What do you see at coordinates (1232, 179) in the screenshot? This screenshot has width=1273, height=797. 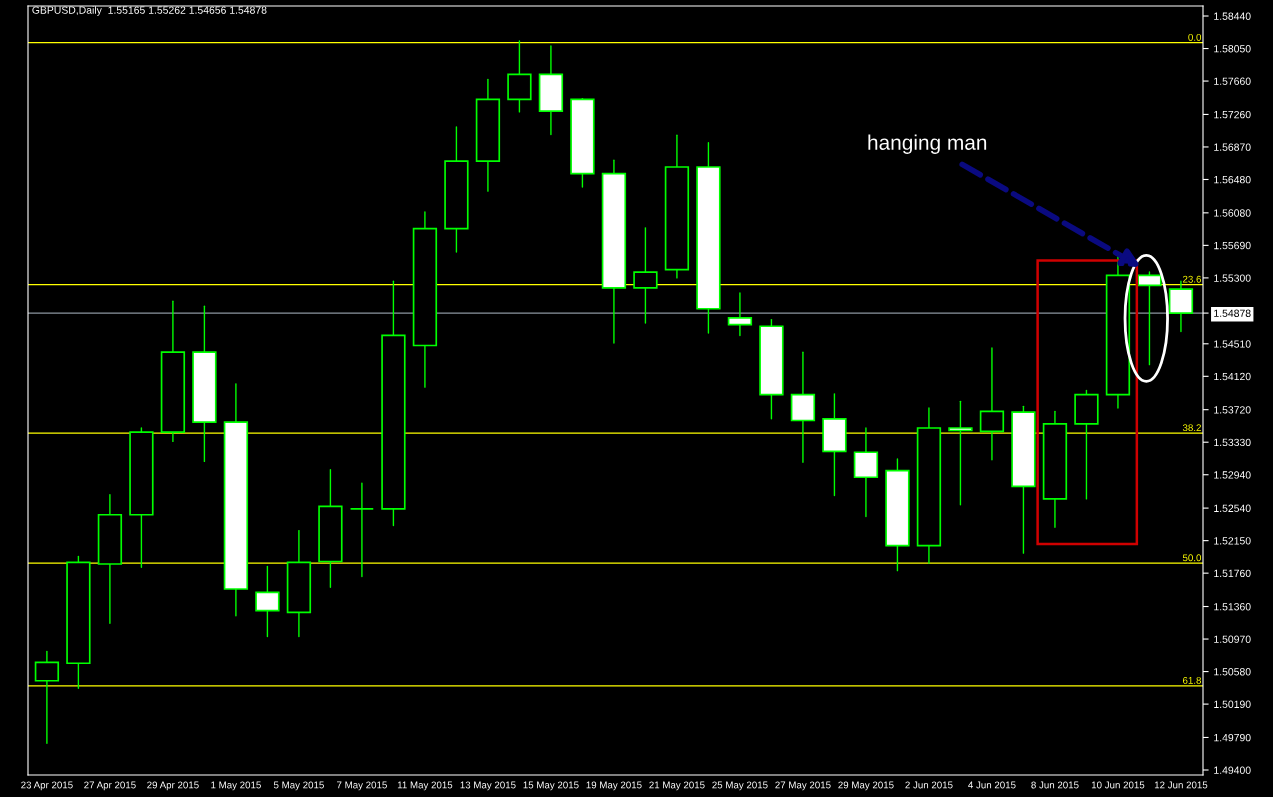 I see `y-tick-label: 1.56480` at bounding box center [1232, 179].